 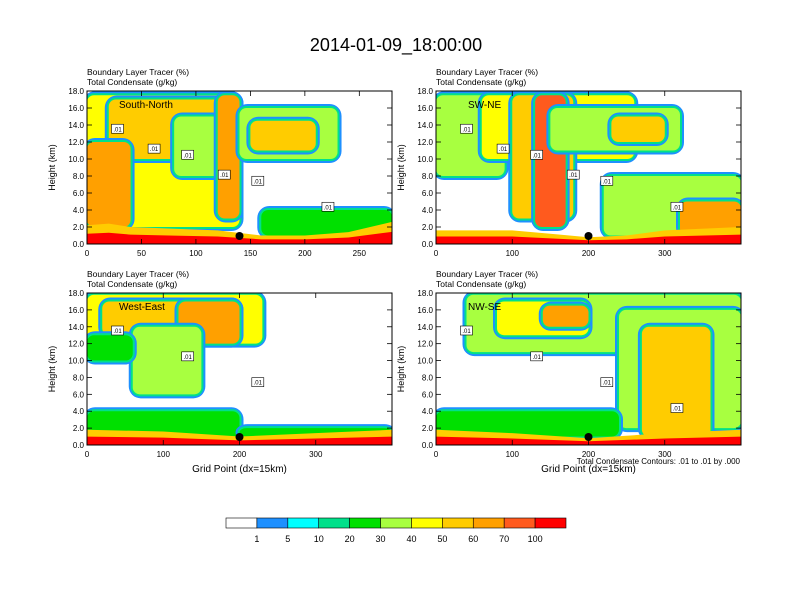 I want to click on y-tick-label: 6.0, so click(x=428, y=394).